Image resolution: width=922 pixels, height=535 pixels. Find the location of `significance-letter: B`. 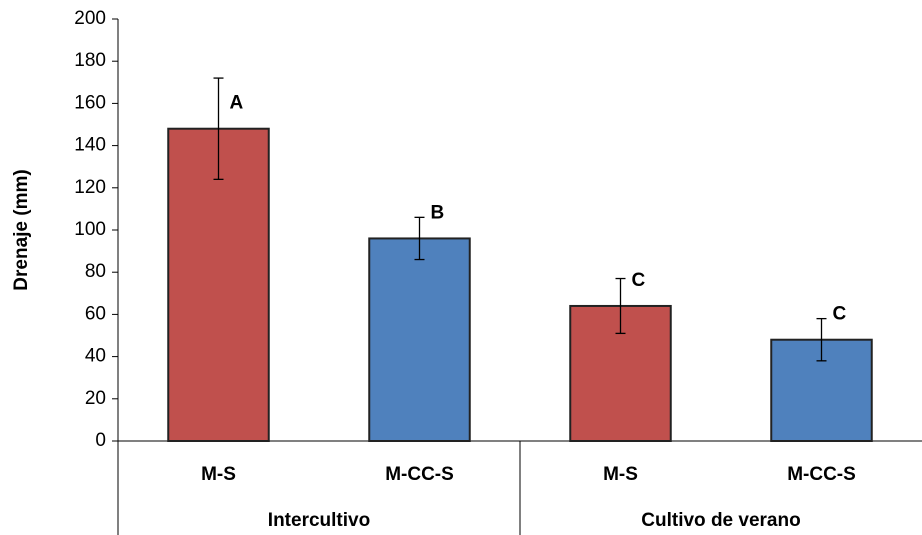

significance-letter: B is located at coordinates (438, 212).